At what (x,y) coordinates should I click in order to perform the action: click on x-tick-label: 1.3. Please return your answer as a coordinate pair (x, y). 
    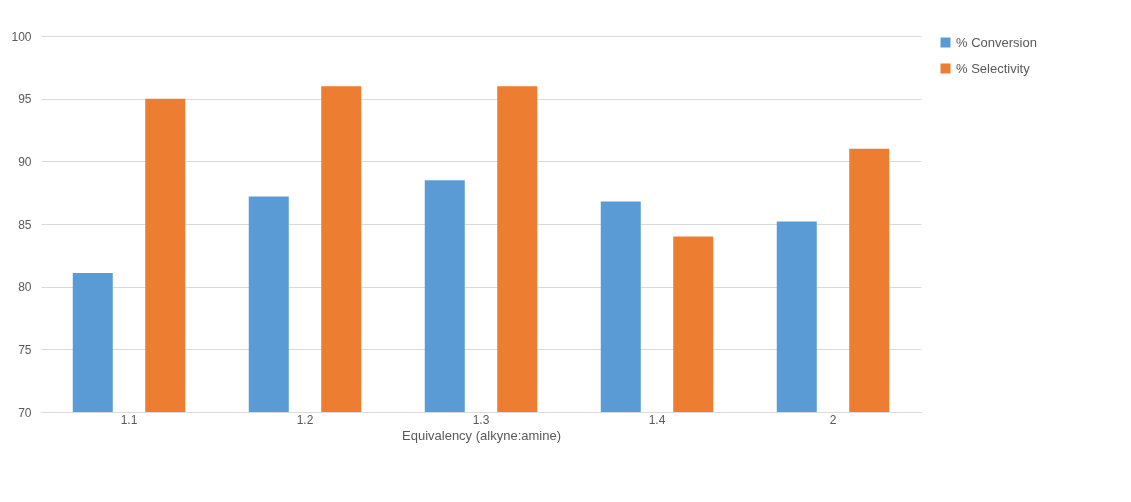
    Looking at the image, I should click on (481, 419).